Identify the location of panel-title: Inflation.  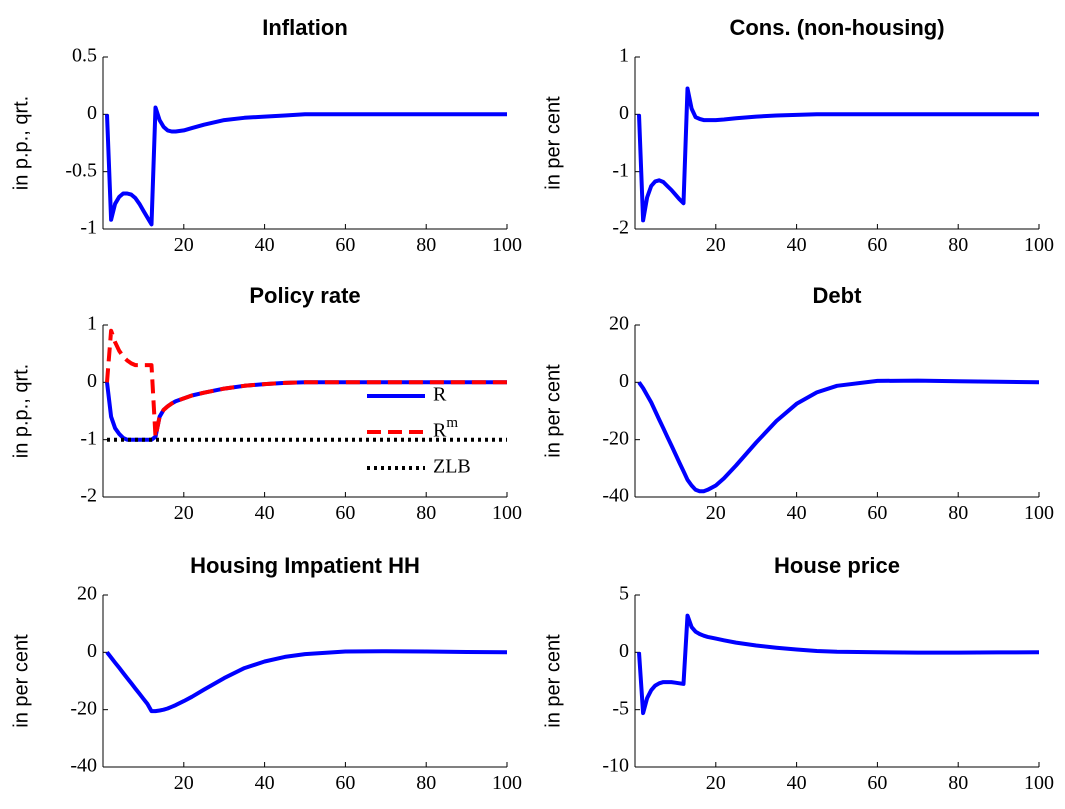
(305, 27).